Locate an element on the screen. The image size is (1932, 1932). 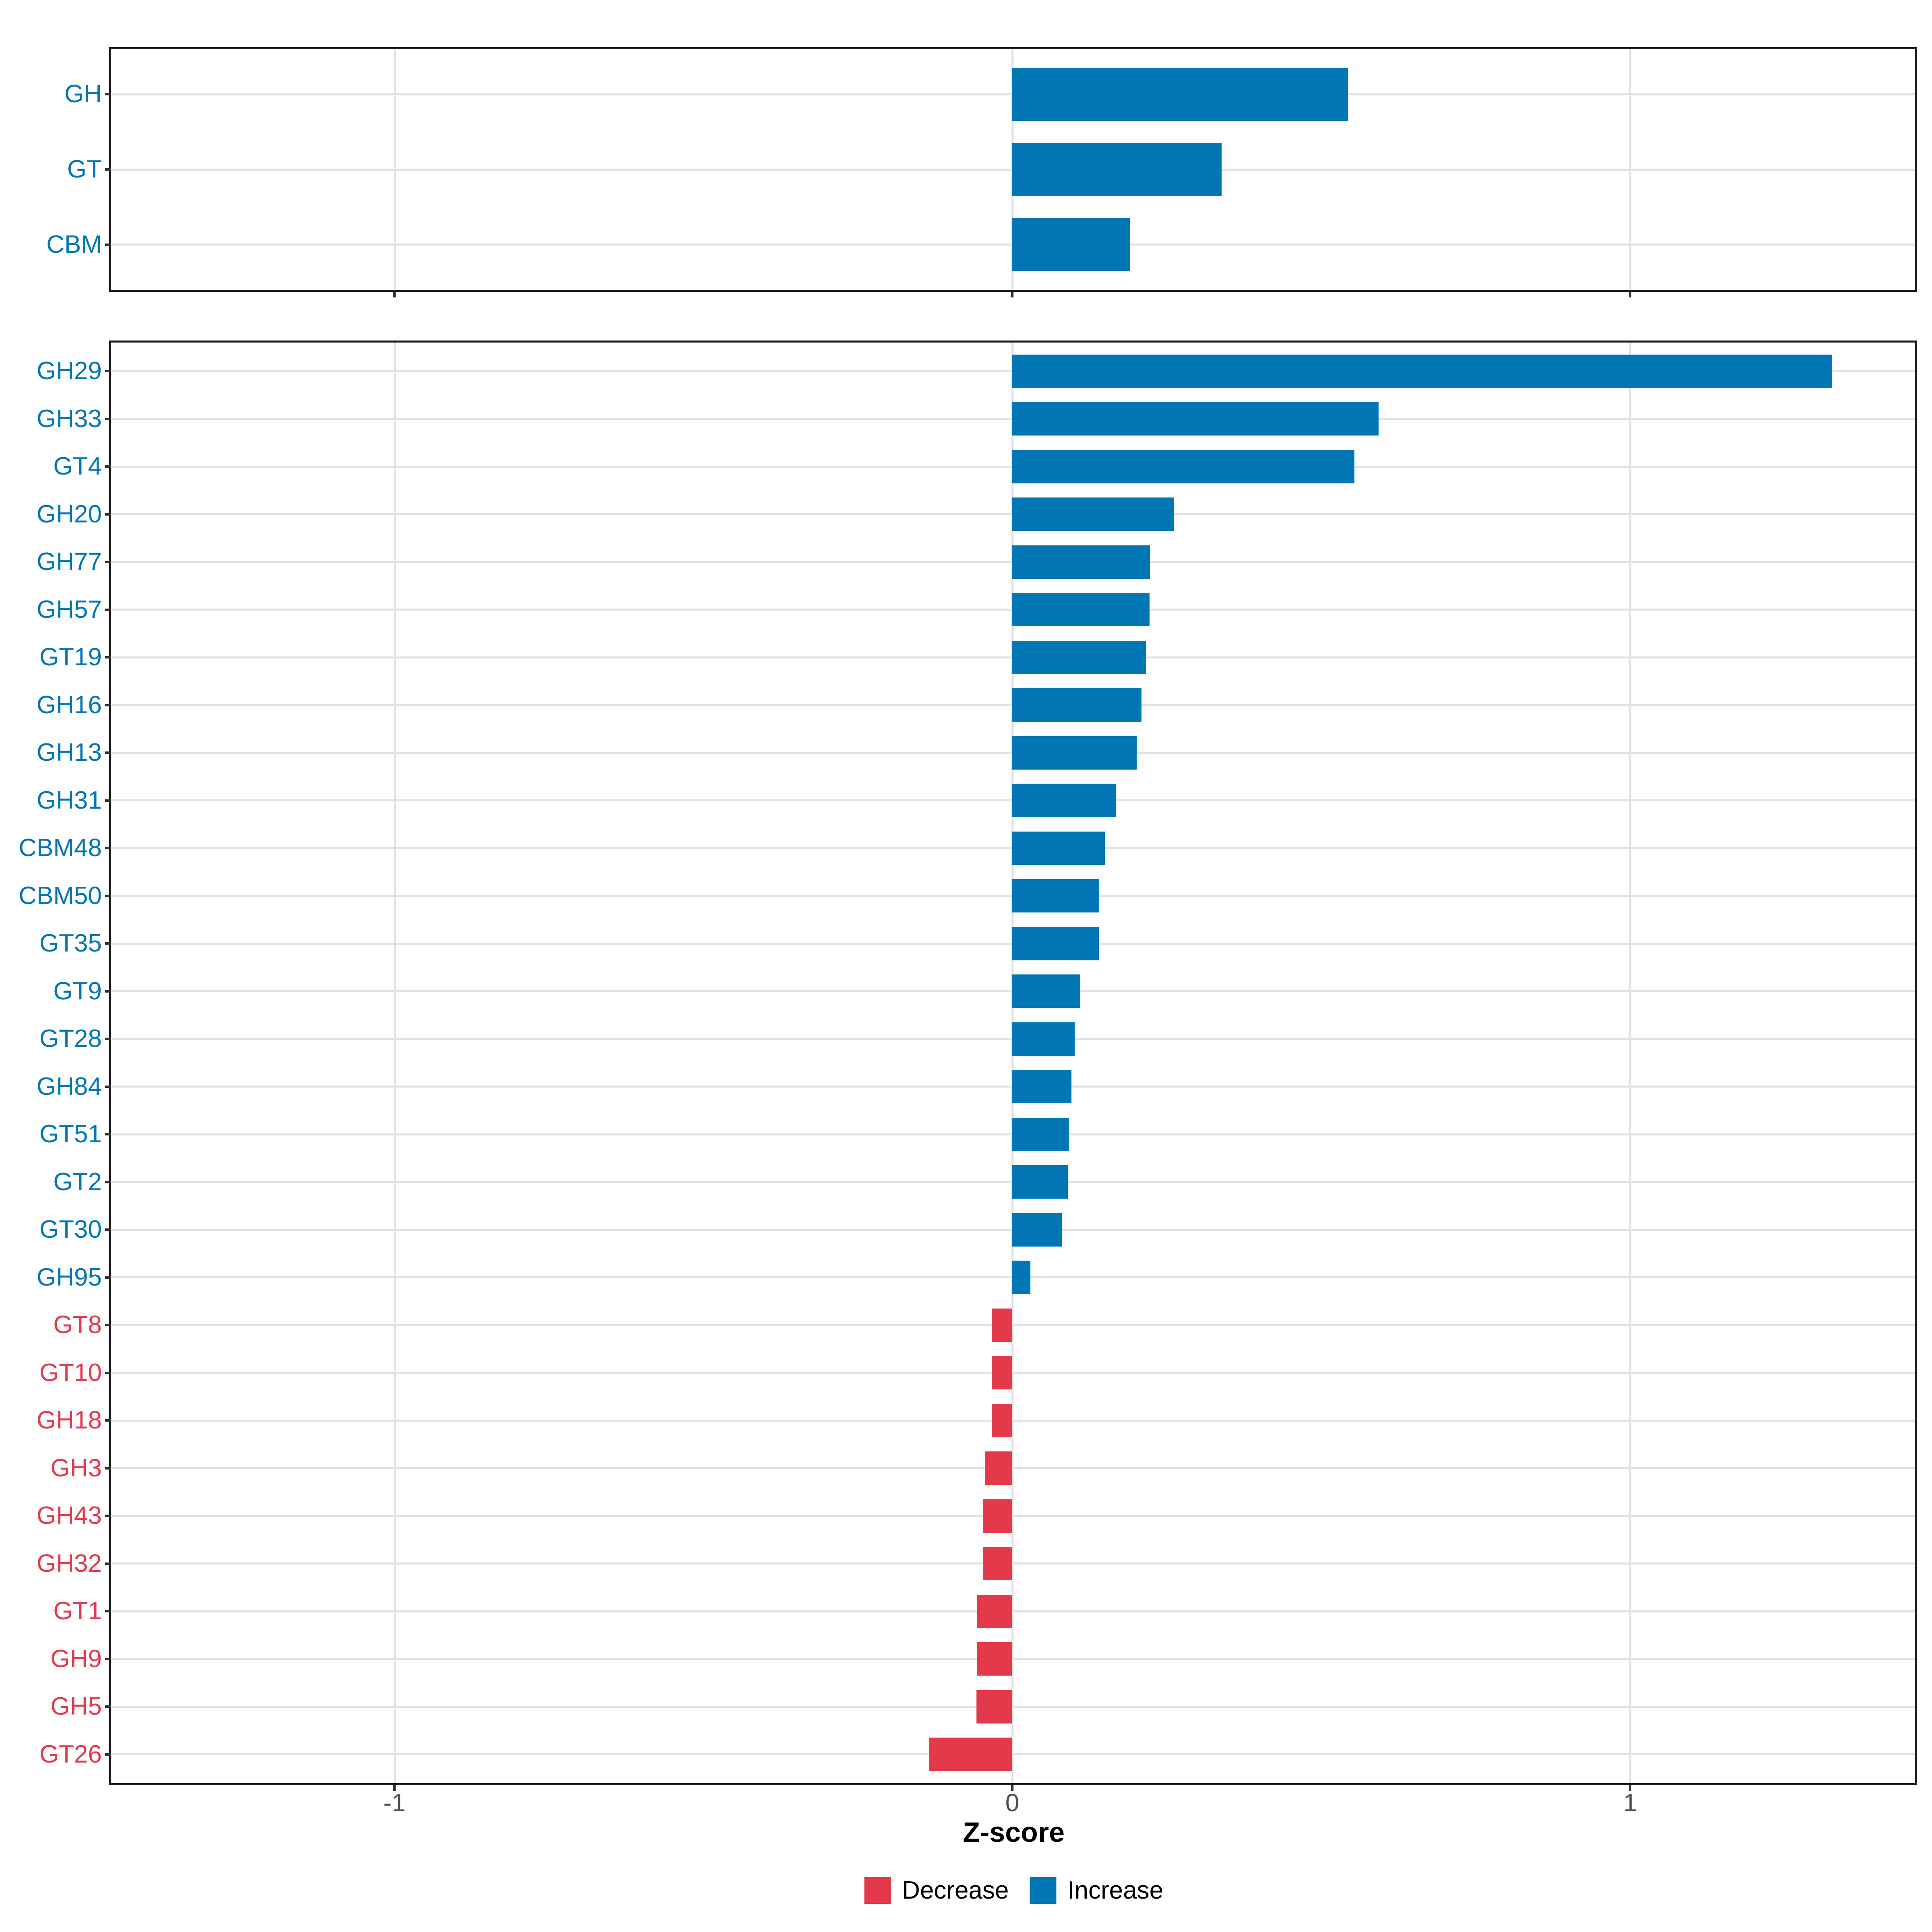
row-label-GT51: GT51 is located at coordinates (70, 1134).